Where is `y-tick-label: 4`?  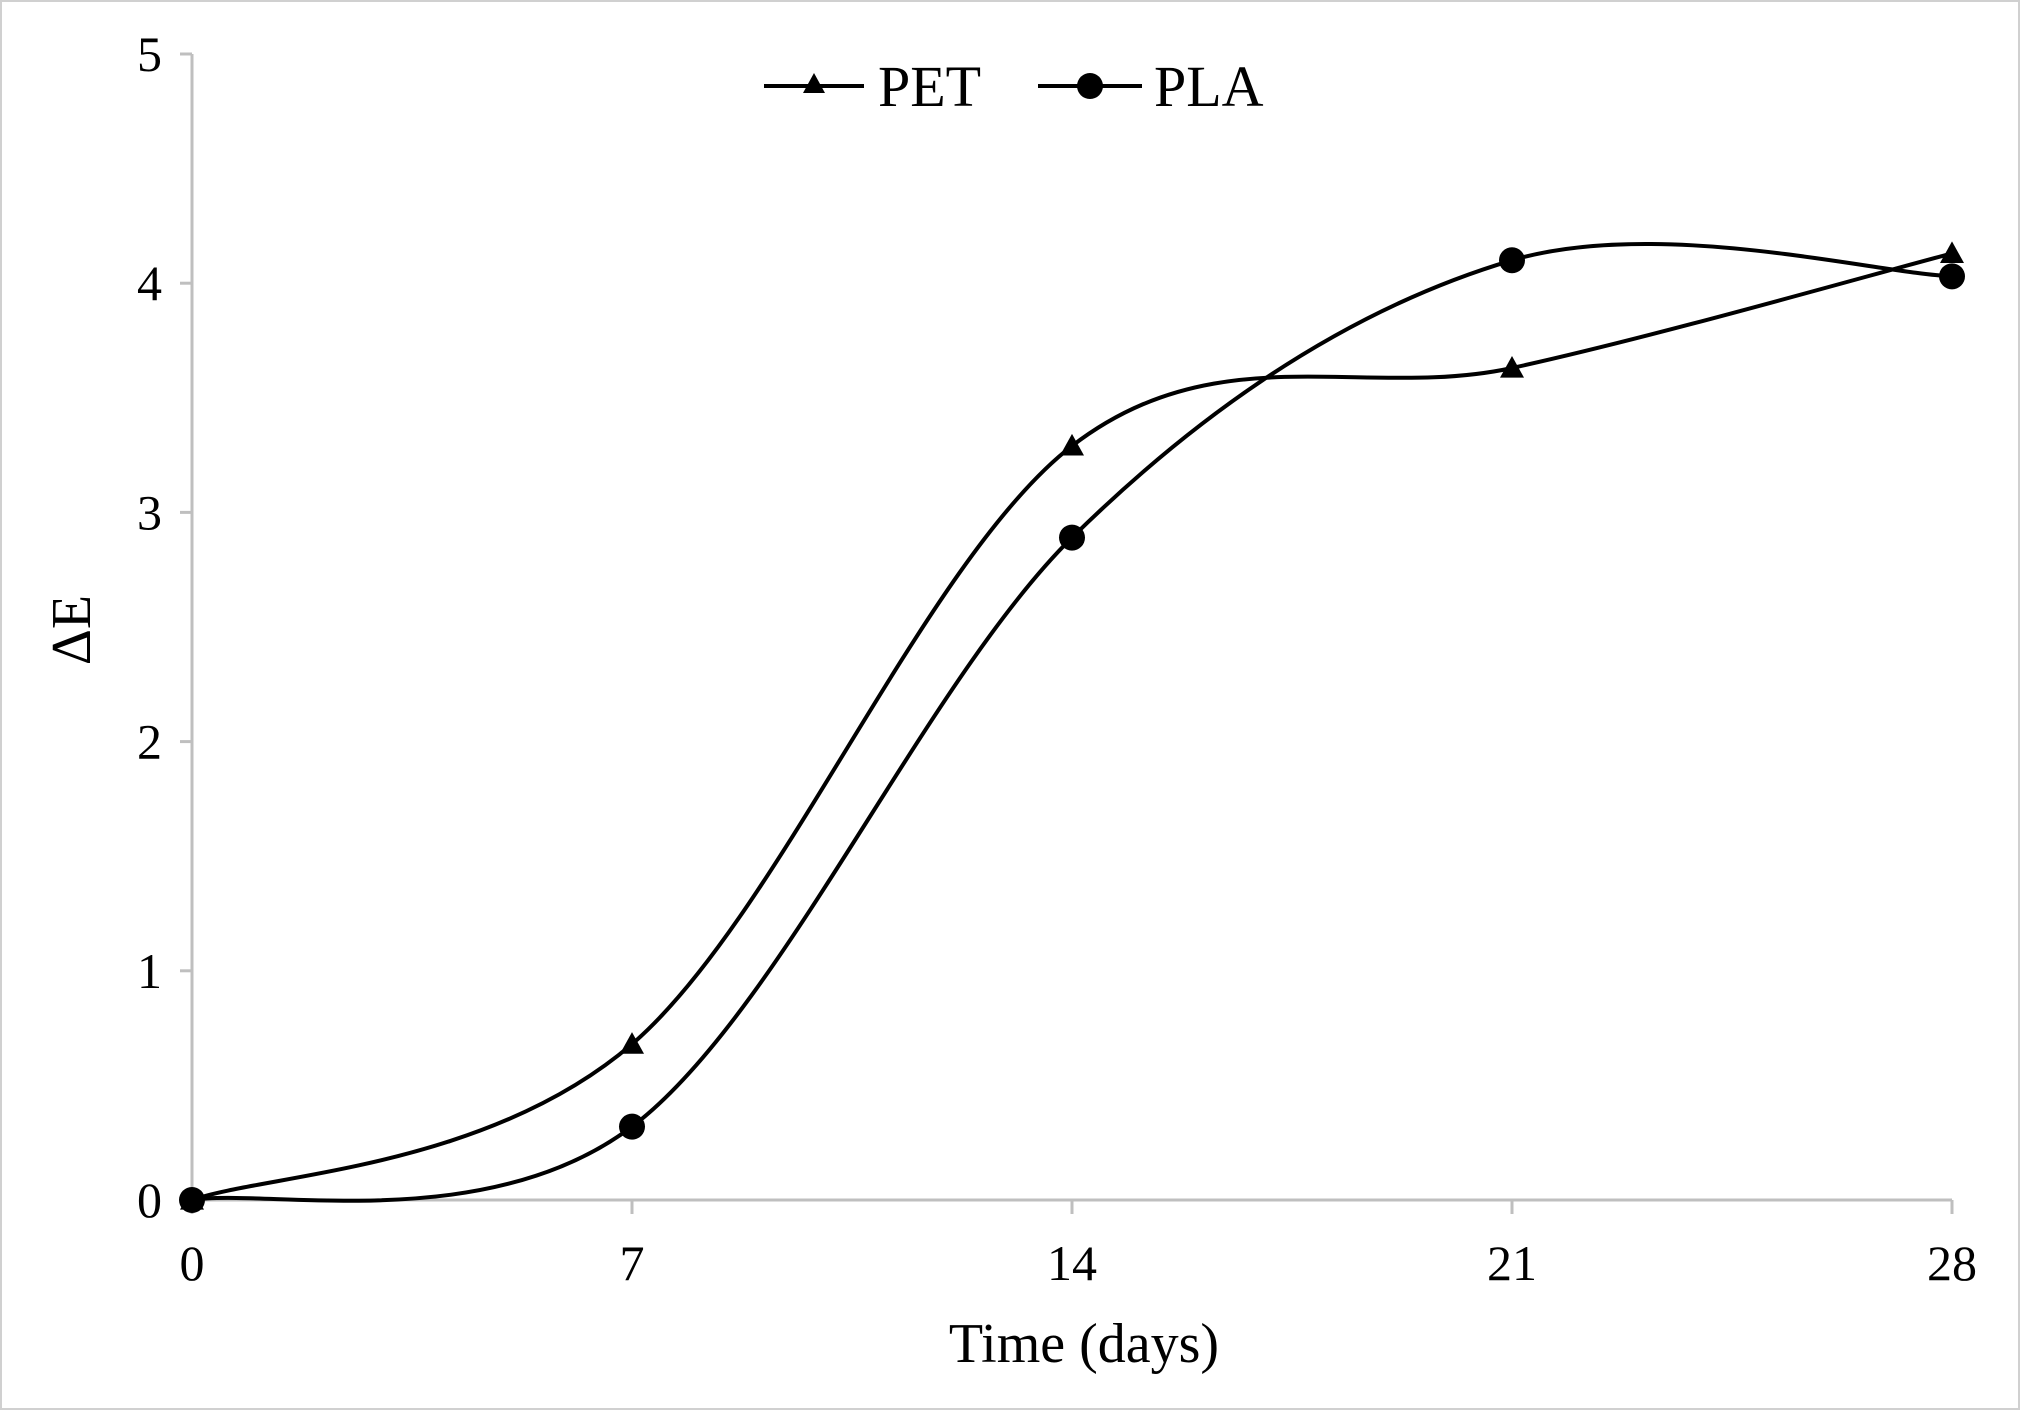 y-tick-label: 4 is located at coordinates (149, 283).